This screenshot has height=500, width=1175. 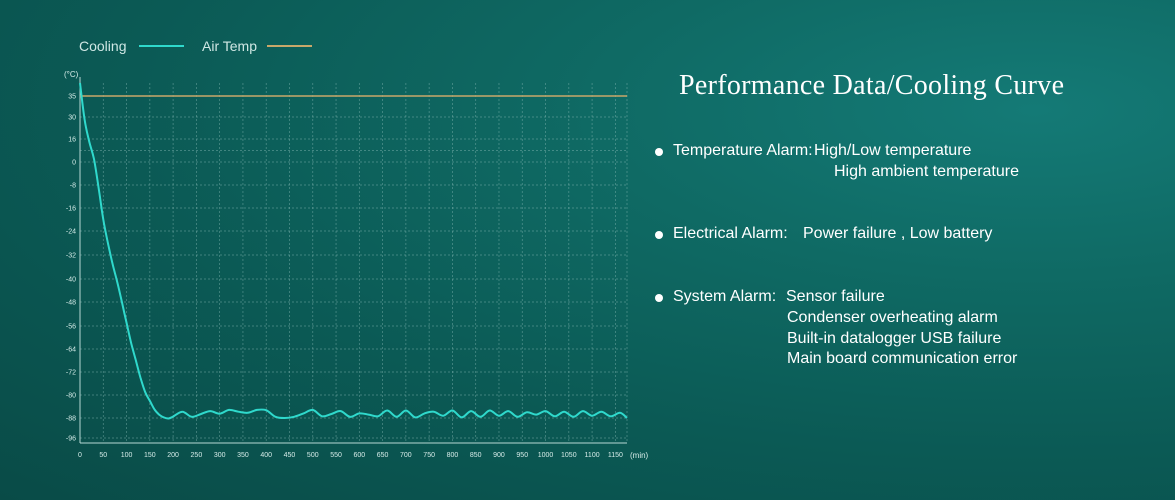 What do you see at coordinates (220, 455) in the screenshot?
I see `x-tick-label: 300` at bounding box center [220, 455].